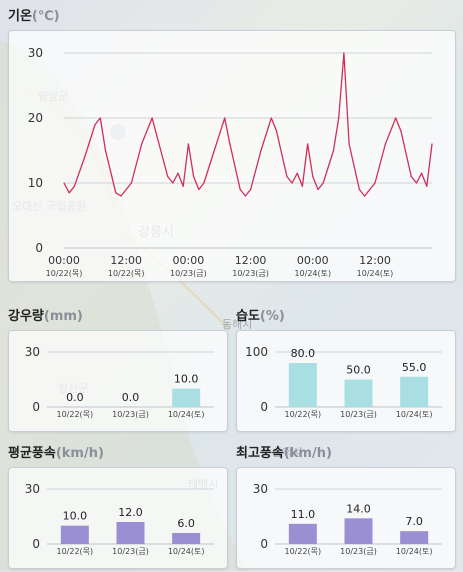 The width and height of the screenshot is (463, 572). I want to click on rain-title-text: 강우량, so click(26, 316).